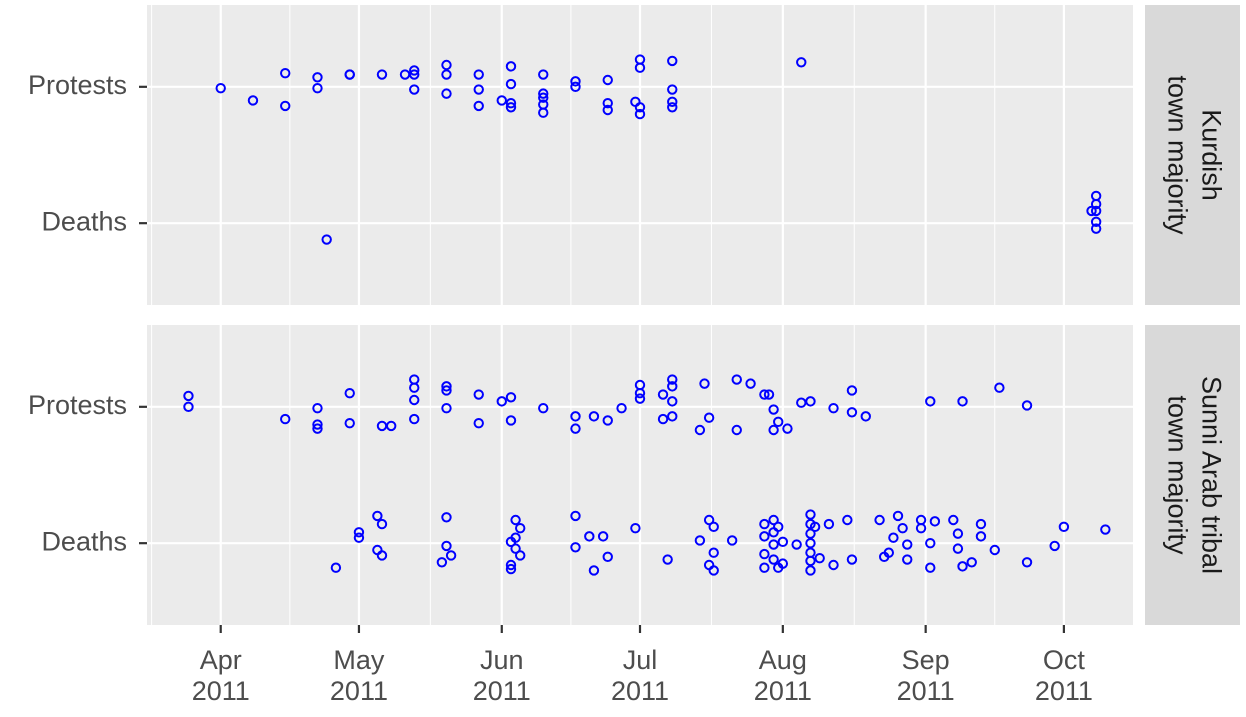  I want to click on strip-label-line: Kurdish, so click(1211, 155).